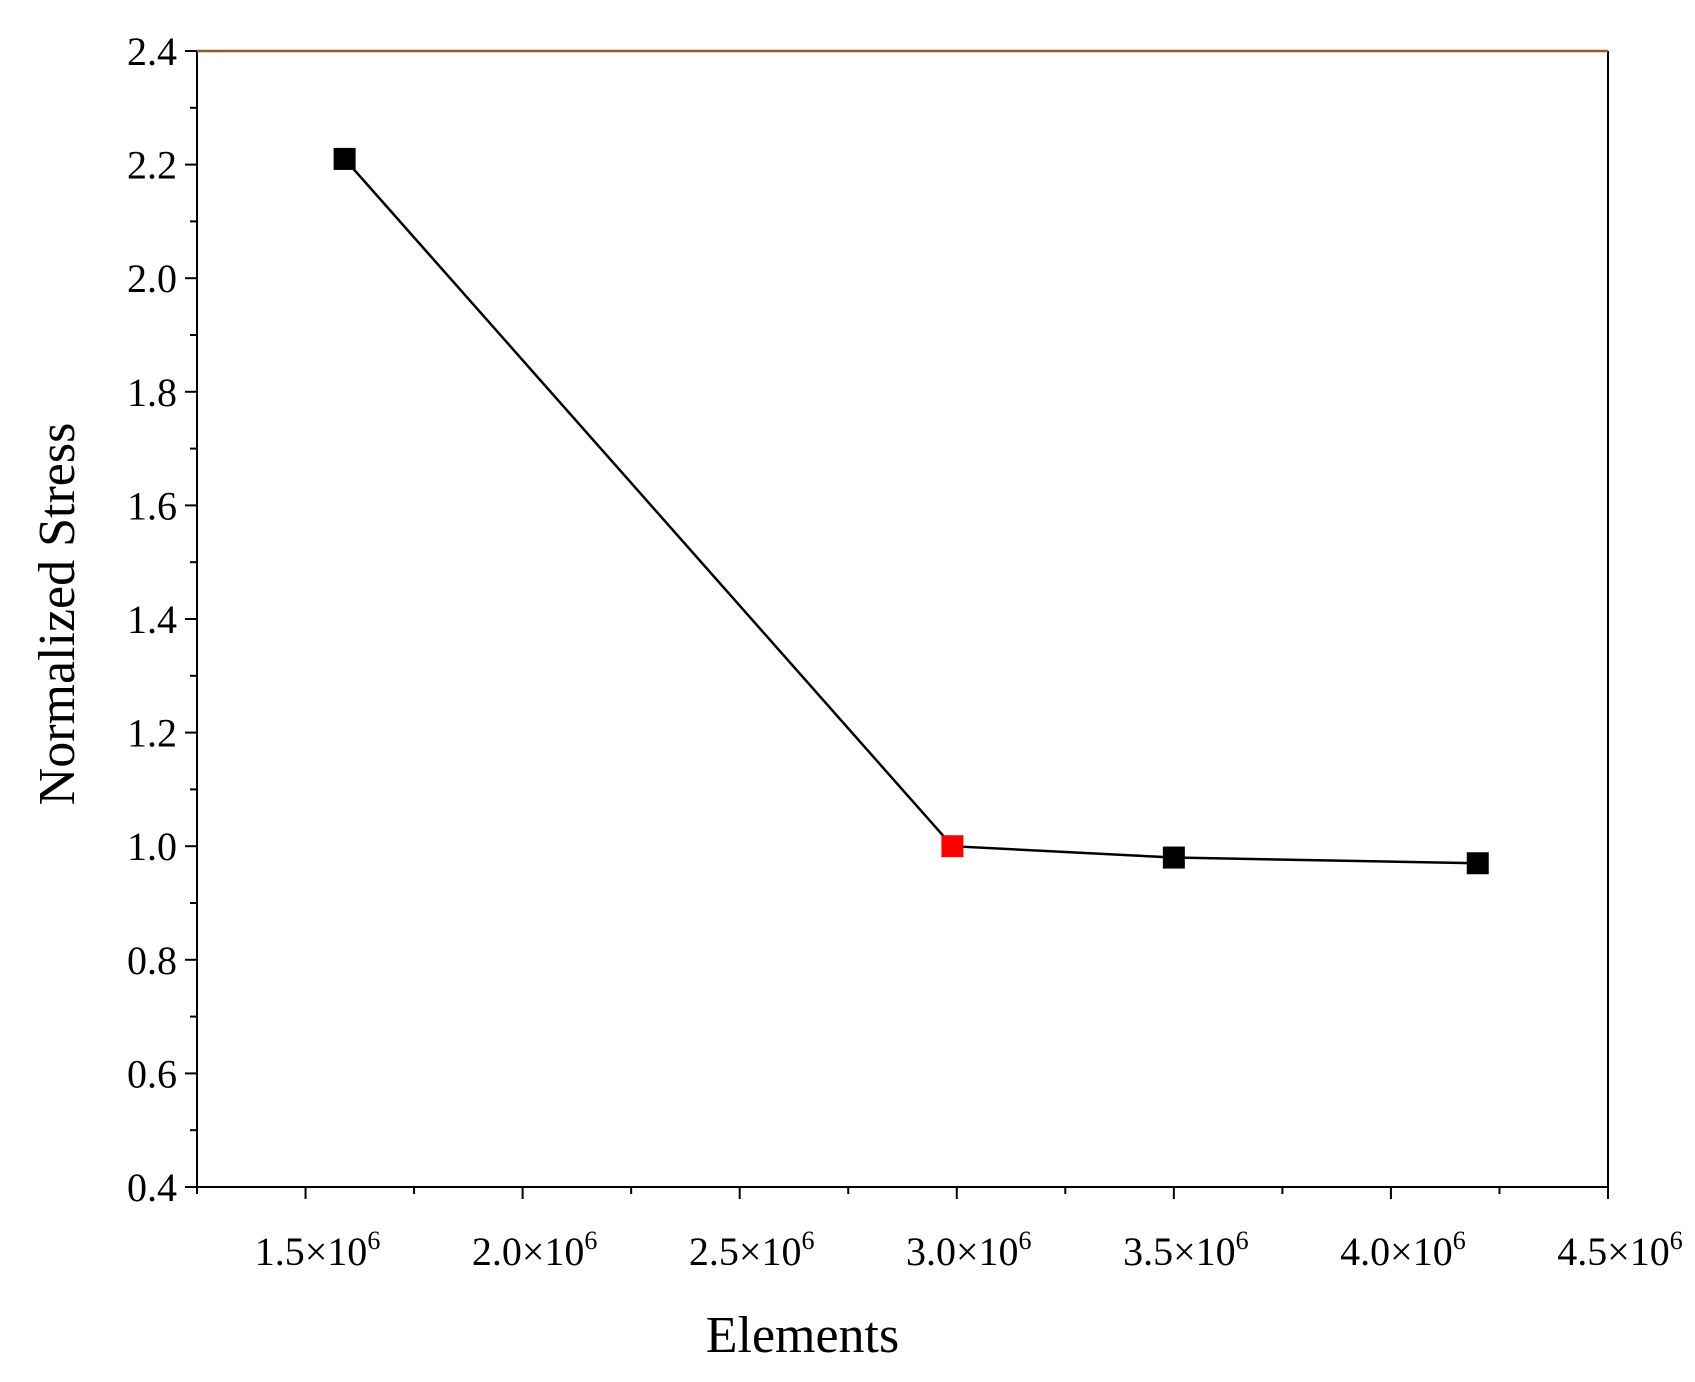  What do you see at coordinates (152, 392) in the screenshot?
I see `y-tick-label: 1.8` at bounding box center [152, 392].